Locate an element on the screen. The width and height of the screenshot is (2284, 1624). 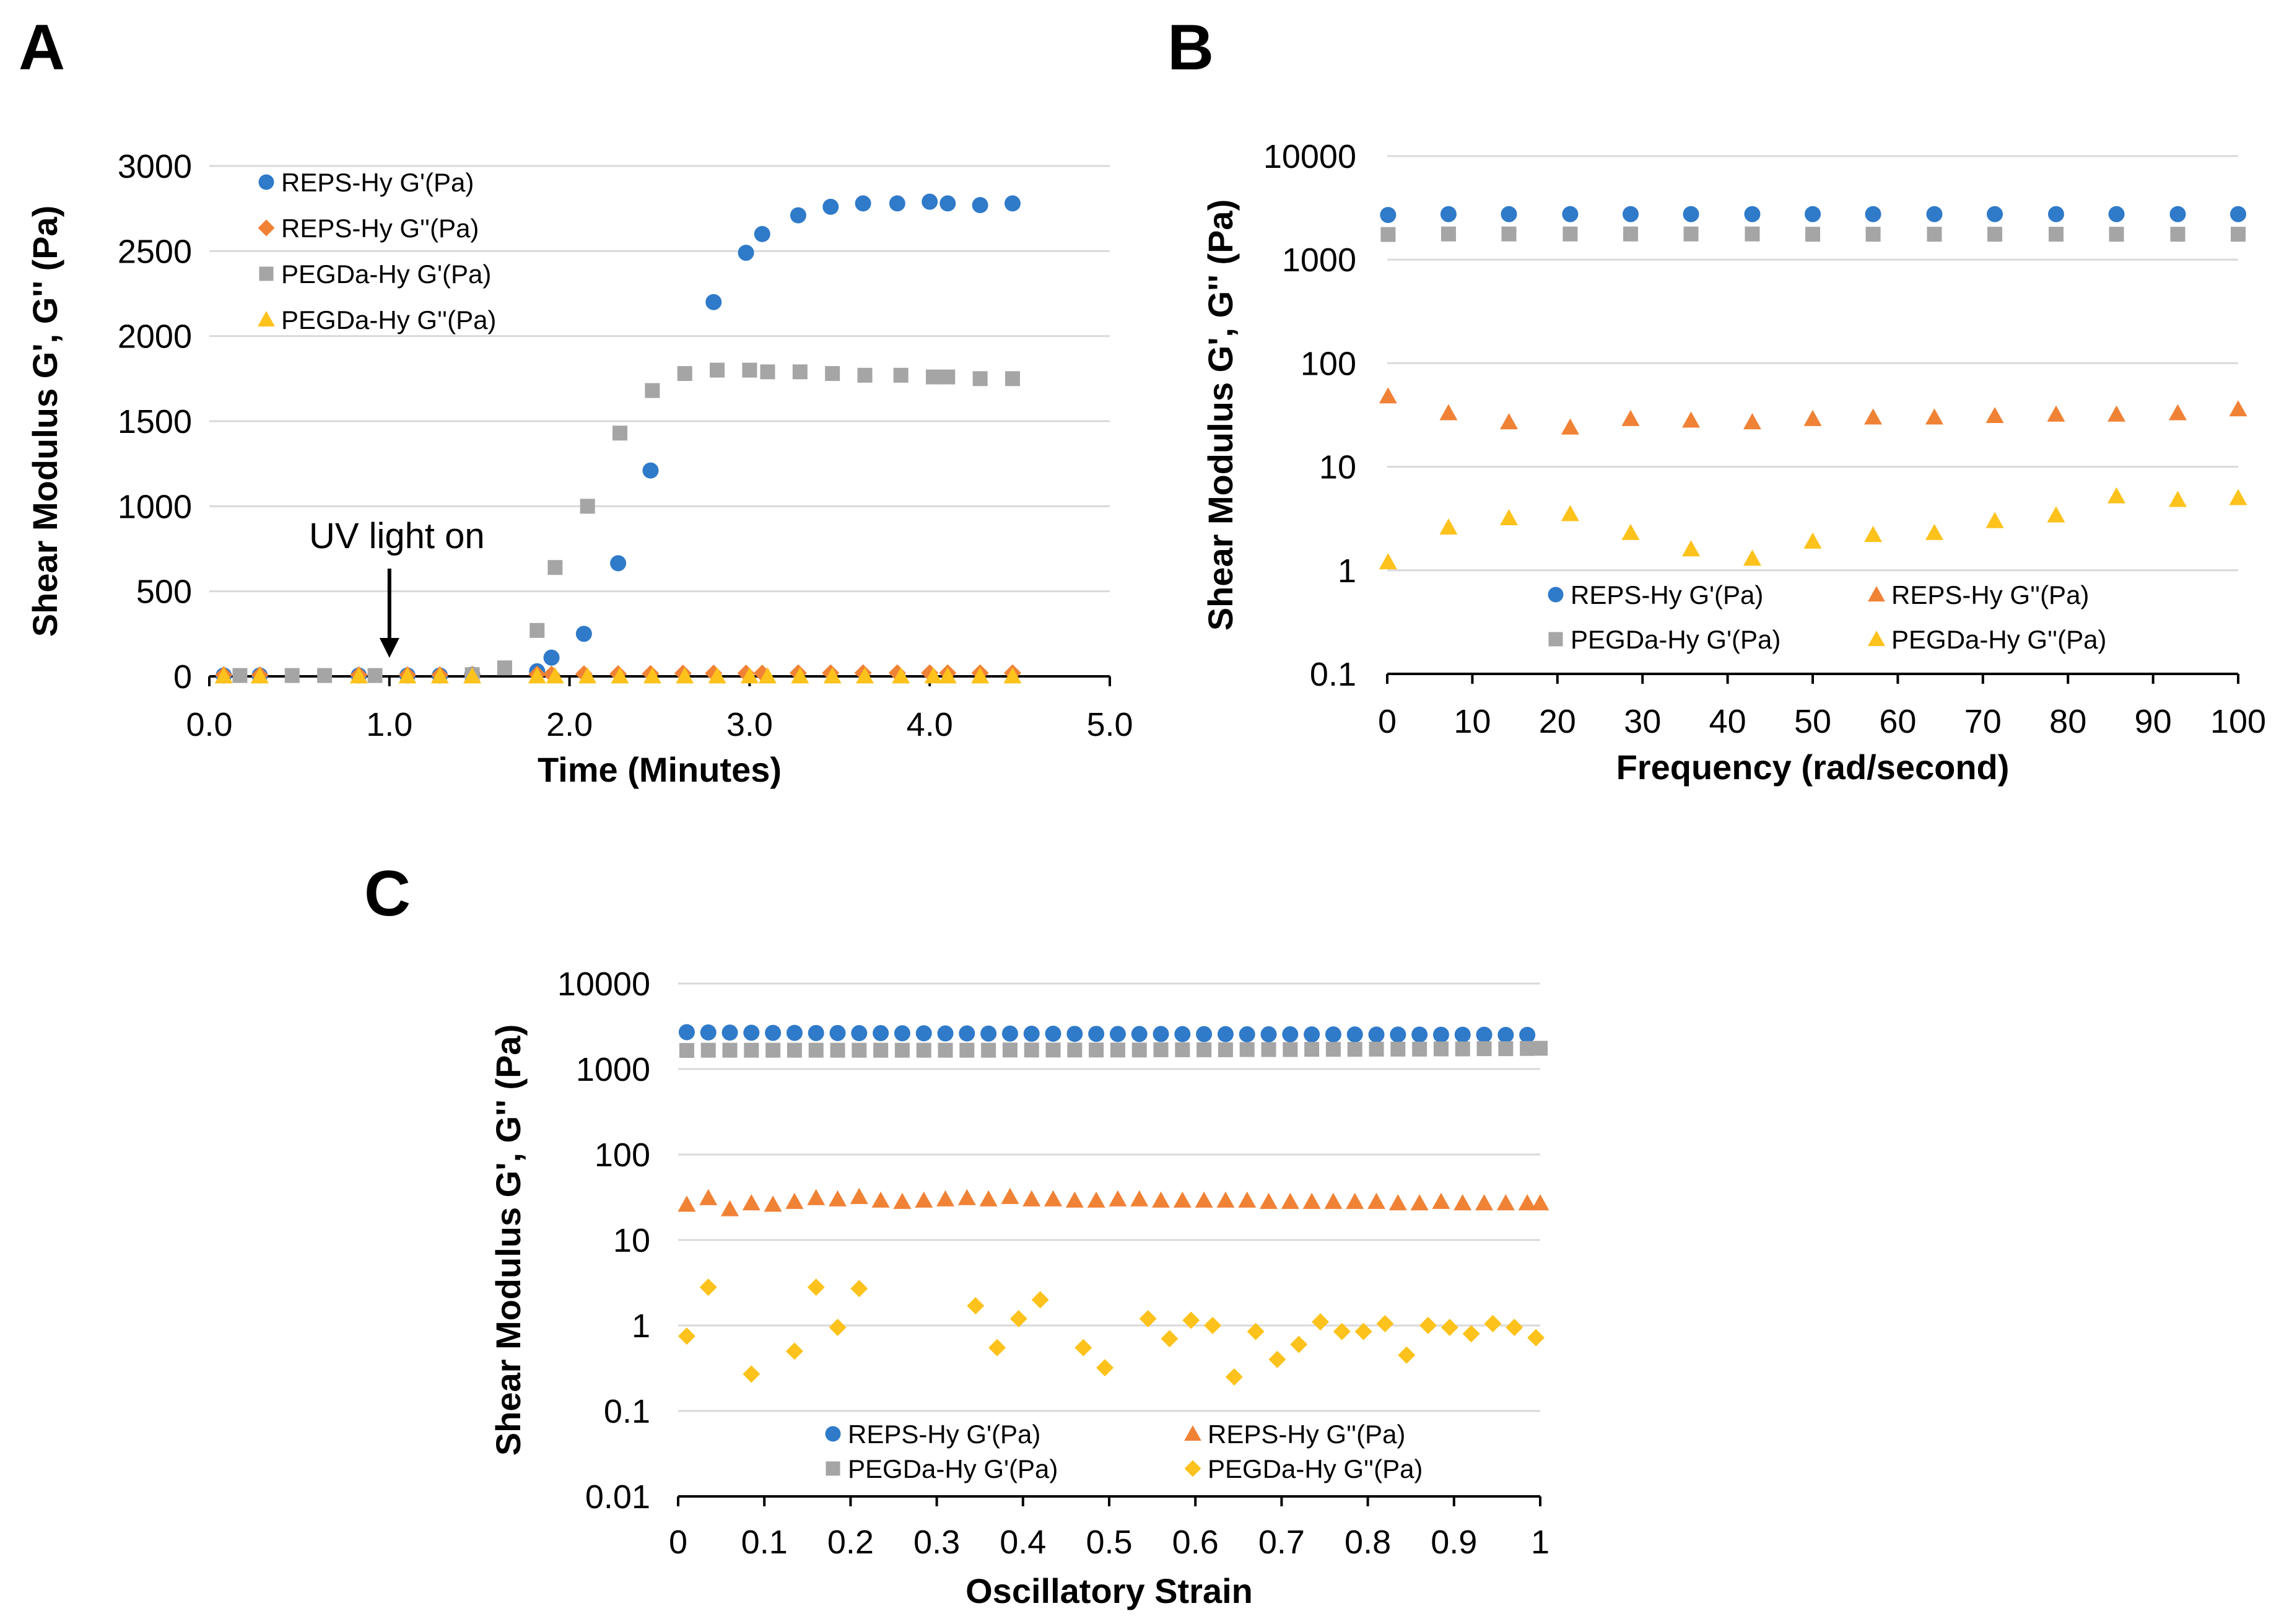
y-axis-title: Shear Modulus G', G'' (Pa) is located at coordinates (508, 1240).